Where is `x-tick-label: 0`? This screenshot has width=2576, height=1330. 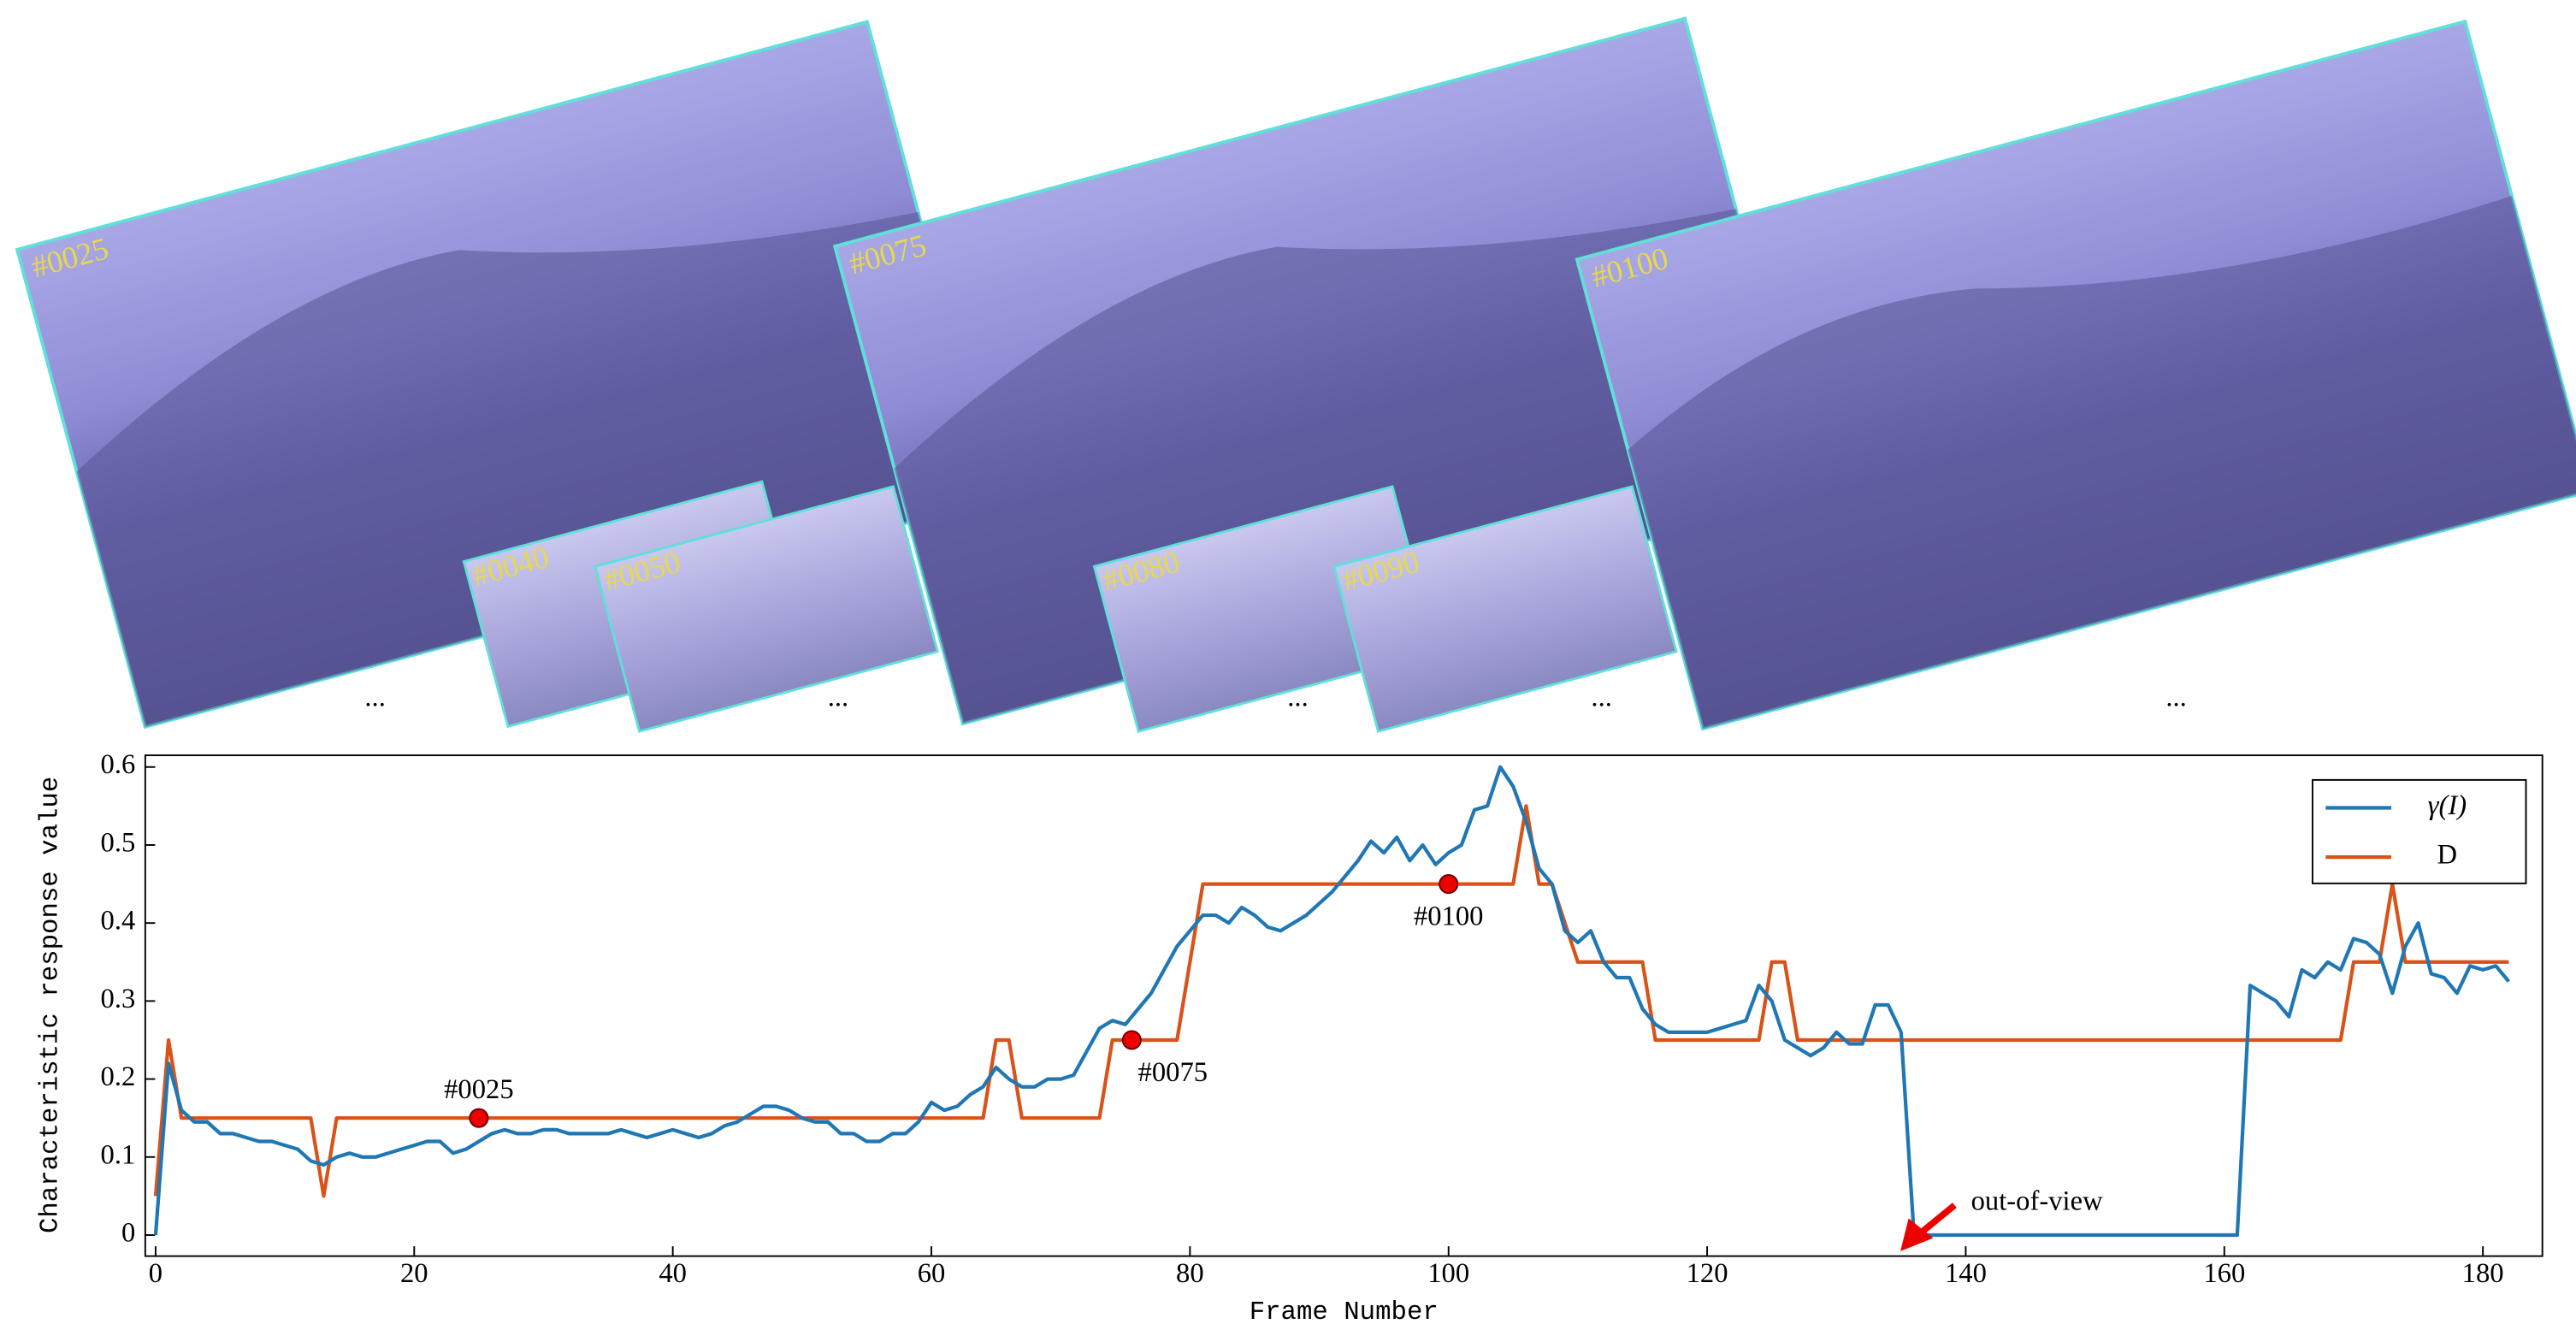 x-tick-label: 0 is located at coordinates (155, 1273).